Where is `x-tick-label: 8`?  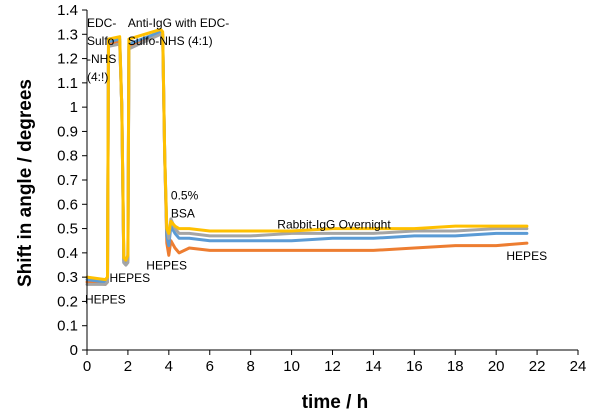 x-tick-label: 8 is located at coordinates (250, 366).